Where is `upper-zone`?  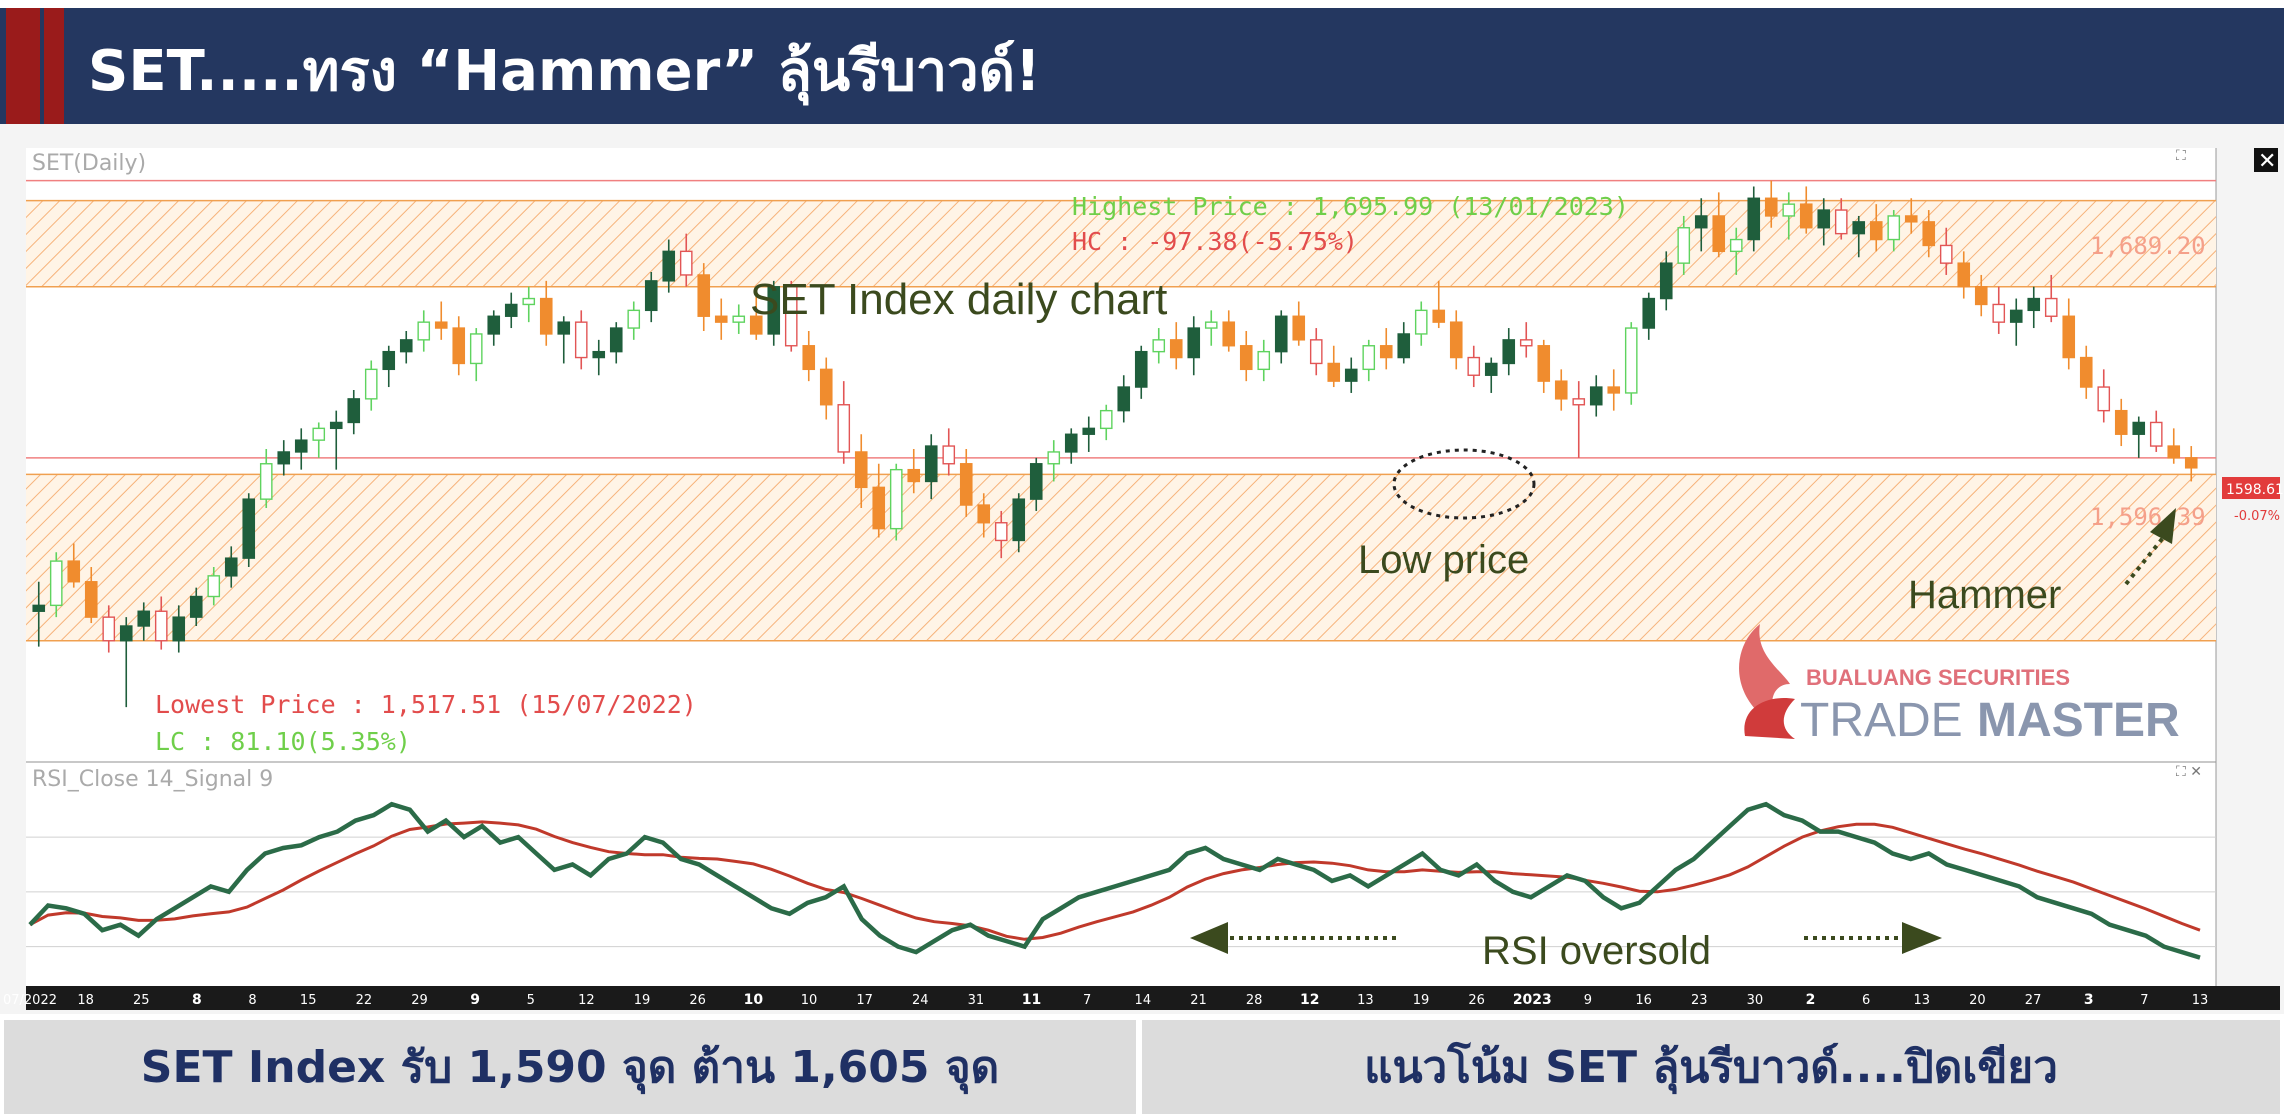
upper-zone is located at coordinates (1121, 243).